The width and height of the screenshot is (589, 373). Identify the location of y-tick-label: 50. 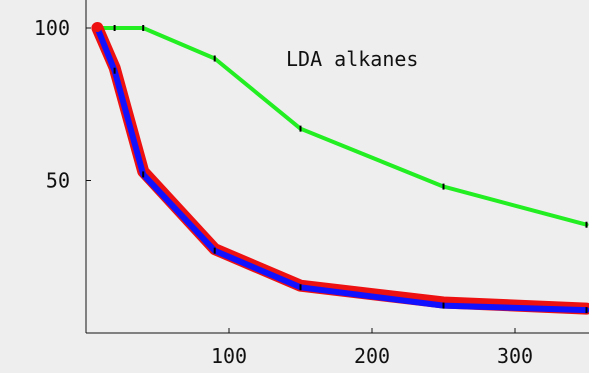
(58, 181).